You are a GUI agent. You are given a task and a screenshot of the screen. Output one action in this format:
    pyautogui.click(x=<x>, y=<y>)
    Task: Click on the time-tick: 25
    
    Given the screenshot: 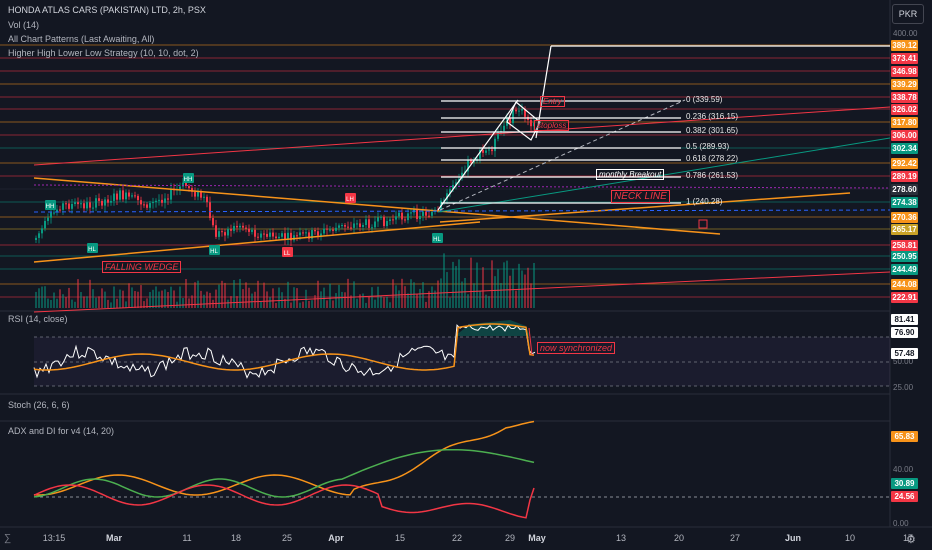 What is the action you would take?
    pyautogui.click(x=287, y=538)
    